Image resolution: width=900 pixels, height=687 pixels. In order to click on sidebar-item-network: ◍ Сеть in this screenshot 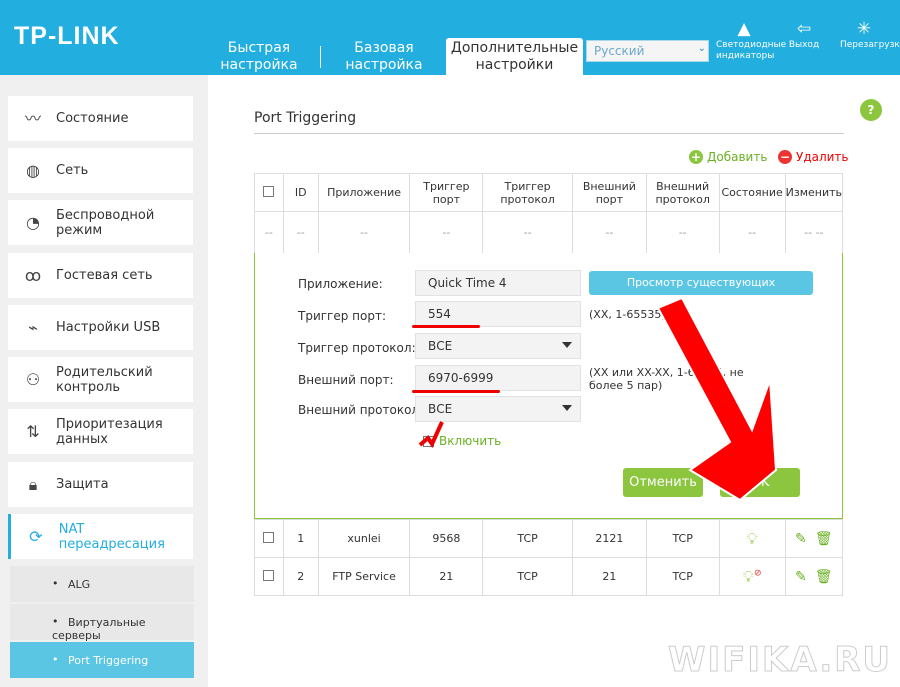, I will do `click(100, 170)`.